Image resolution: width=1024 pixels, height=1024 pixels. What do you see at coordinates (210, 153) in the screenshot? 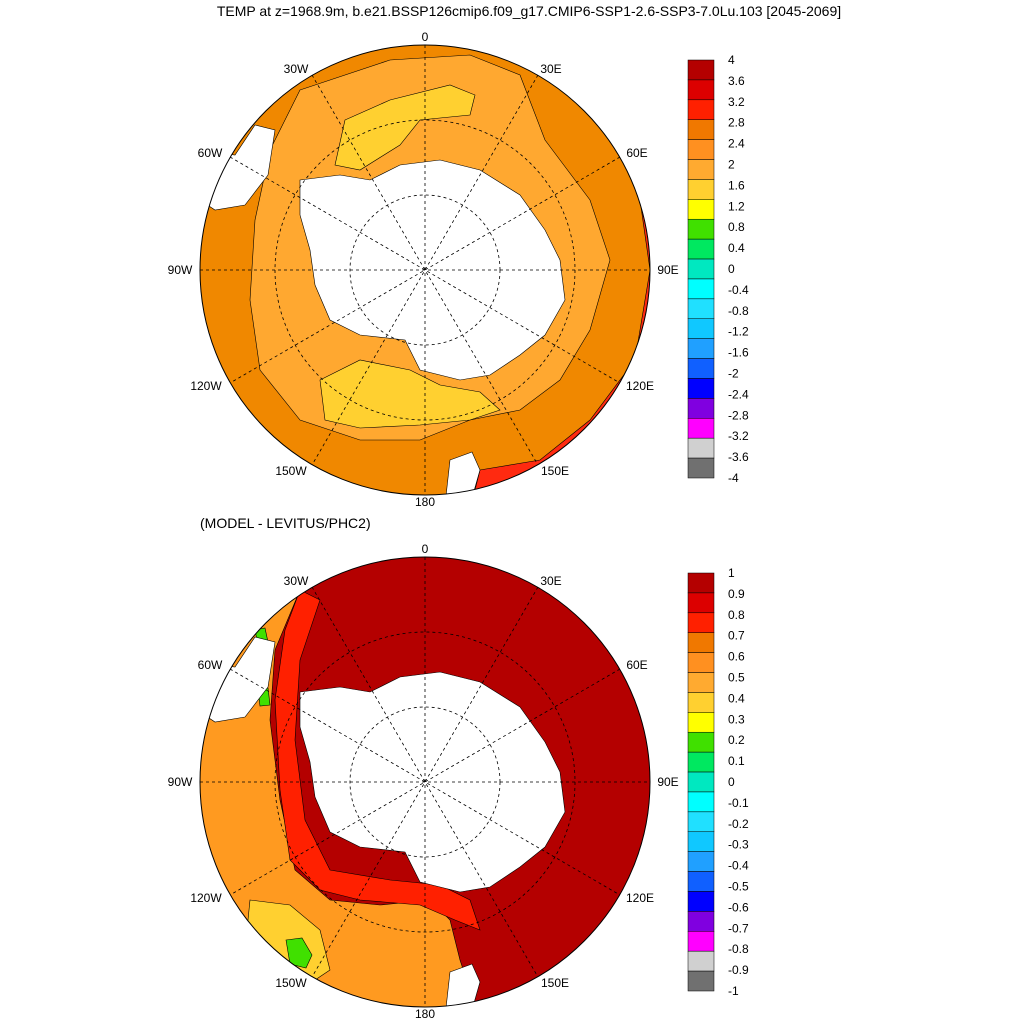
I see `top-lon-60w: 60W` at bounding box center [210, 153].